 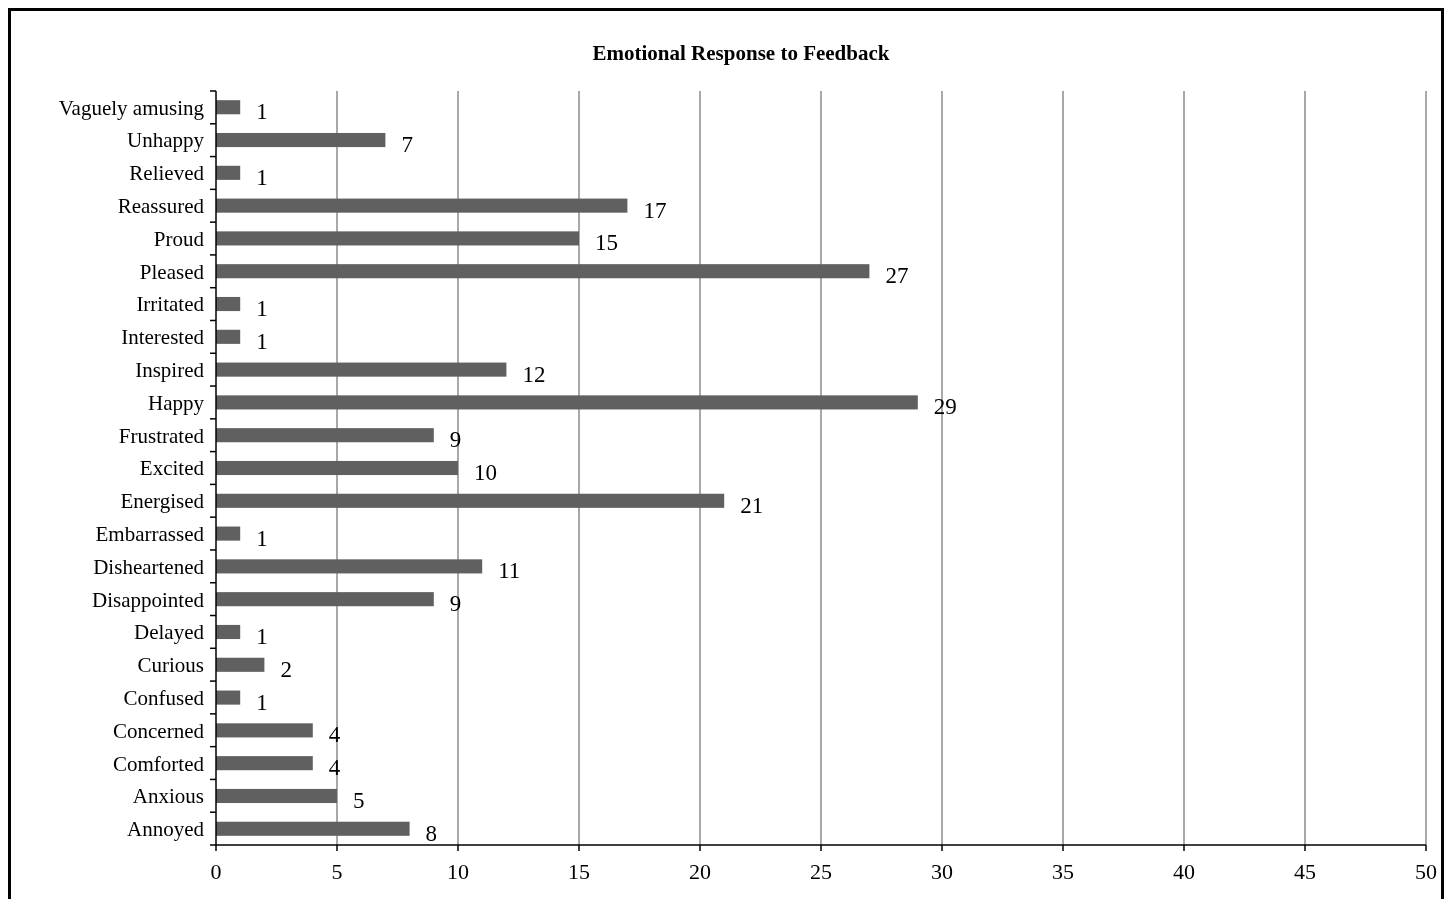 What do you see at coordinates (176, 402) in the screenshot?
I see `y-tick-label: Happy` at bounding box center [176, 402].